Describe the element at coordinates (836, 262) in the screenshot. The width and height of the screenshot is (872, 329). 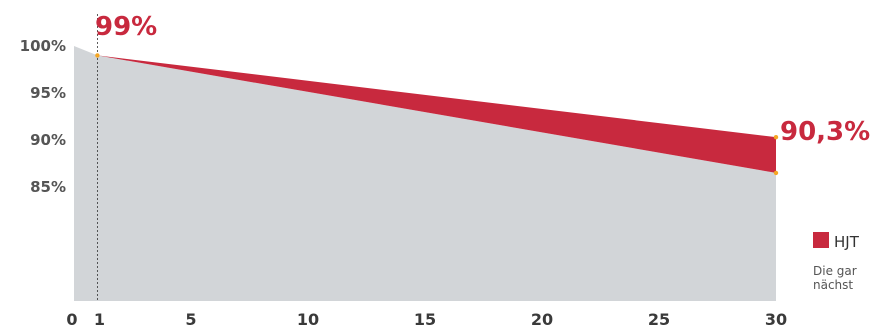
I see `legend: HJT Die gar nächst` at that location.